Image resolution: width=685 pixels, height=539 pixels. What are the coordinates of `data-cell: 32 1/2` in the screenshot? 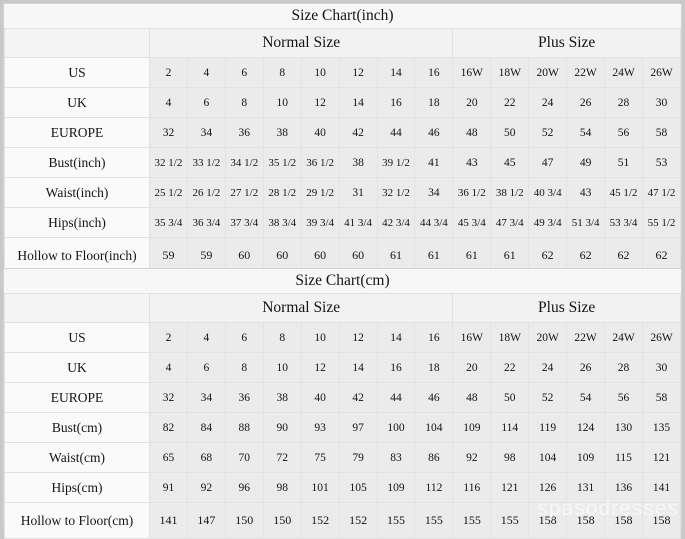 It's located at (396, 192).